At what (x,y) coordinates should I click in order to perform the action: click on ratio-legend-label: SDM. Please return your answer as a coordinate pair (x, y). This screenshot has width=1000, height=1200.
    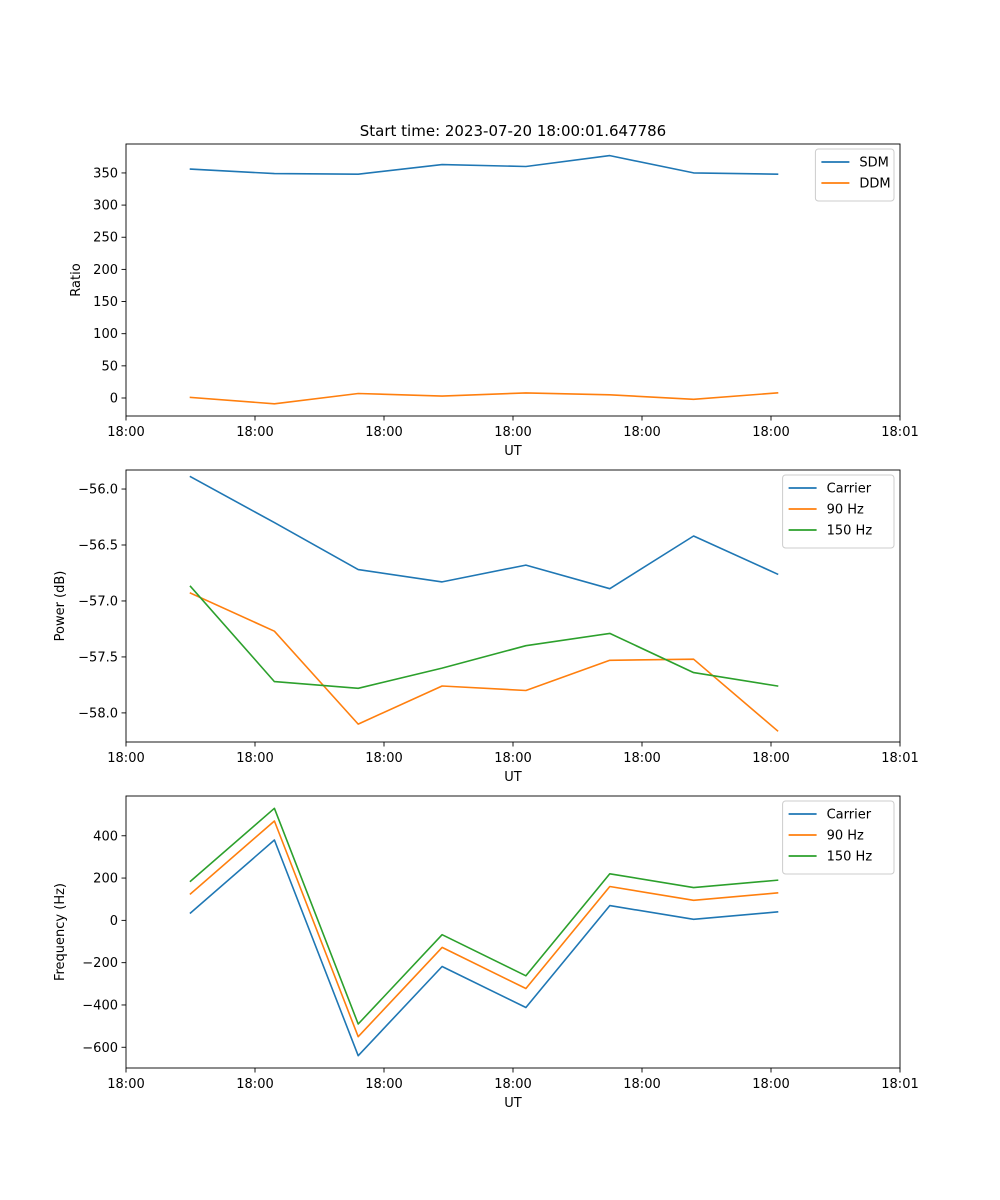
    Looking at the image, I should click on (873, 163).